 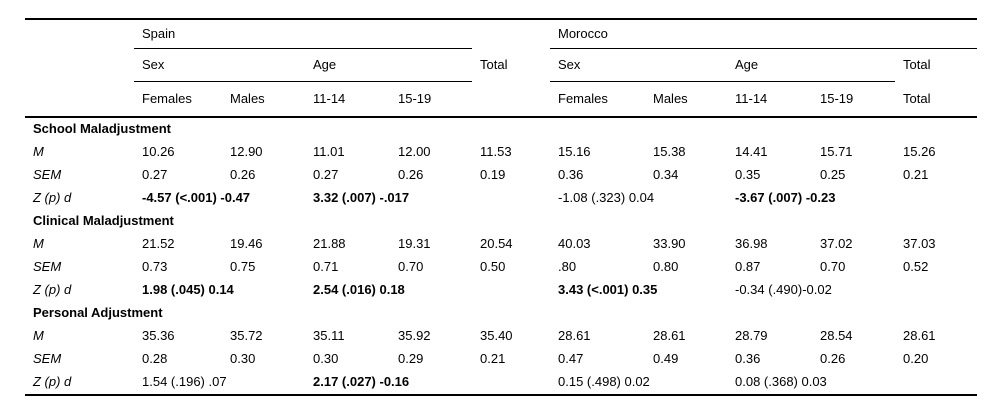 What do you see at coordinates (501, 313) in the screenshot?
I see `section-row: Personal Adjustment` at bounding box center [501, 313].